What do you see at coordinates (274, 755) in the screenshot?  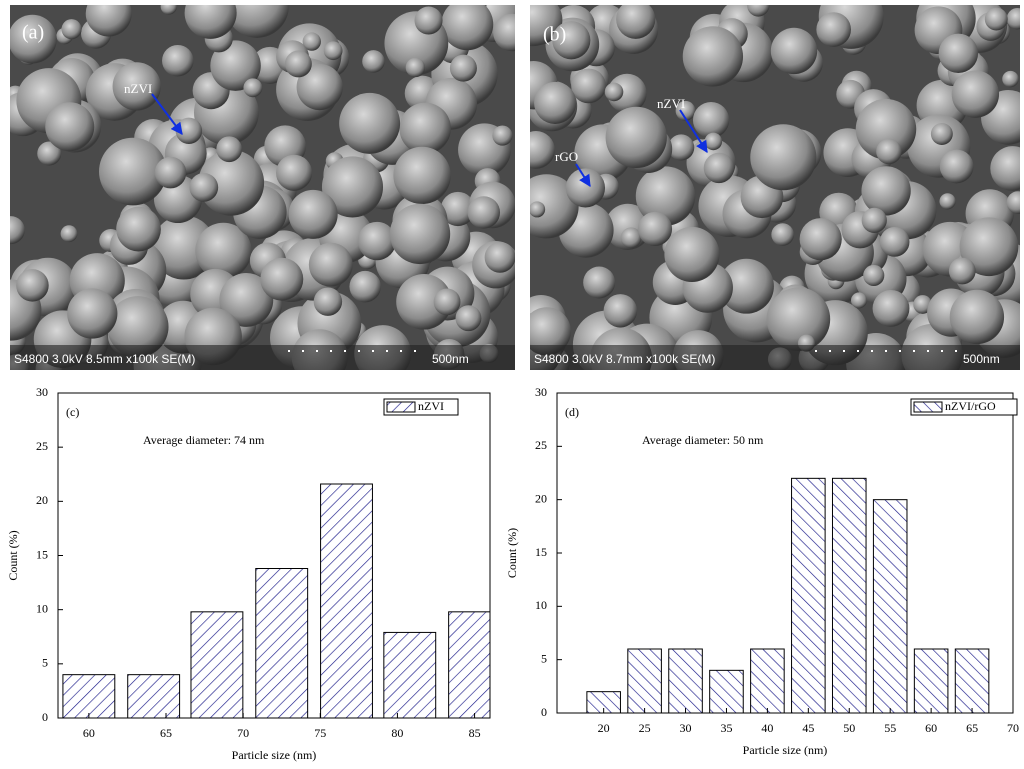 I see `x-axis-label: Particle size (nm)` at bounding box center [274, 755].